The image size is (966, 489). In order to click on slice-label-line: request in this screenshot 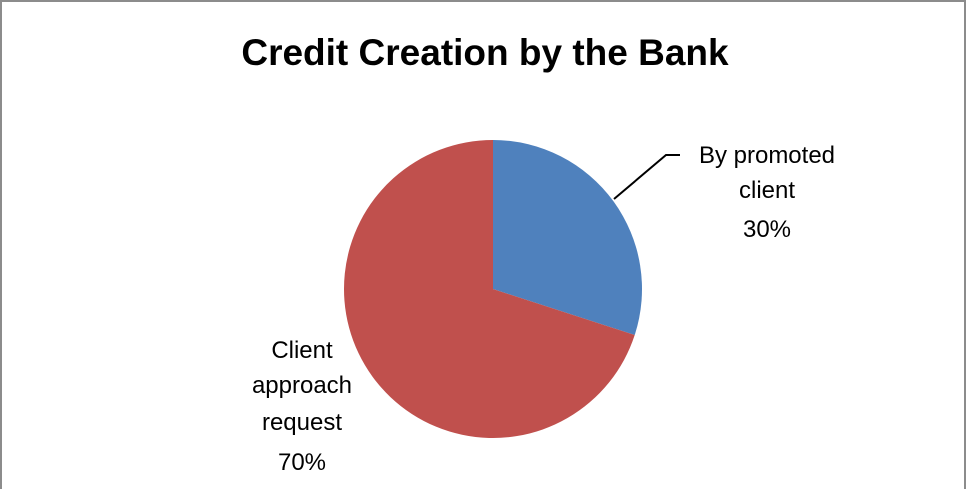, I will do `click(302, 422)`.